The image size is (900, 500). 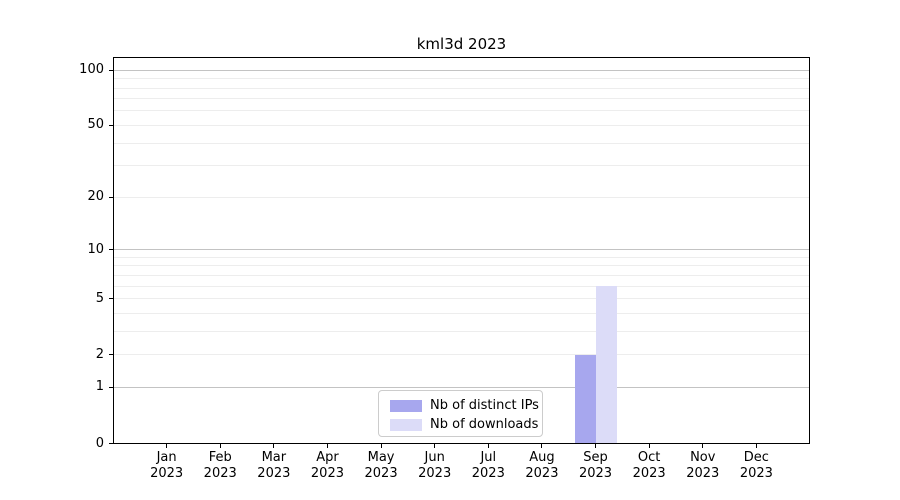 What do you see at coordinates (95, 249) in the screenshot?
I see `y-tick-label: 10` at bounding box center [95, 249].